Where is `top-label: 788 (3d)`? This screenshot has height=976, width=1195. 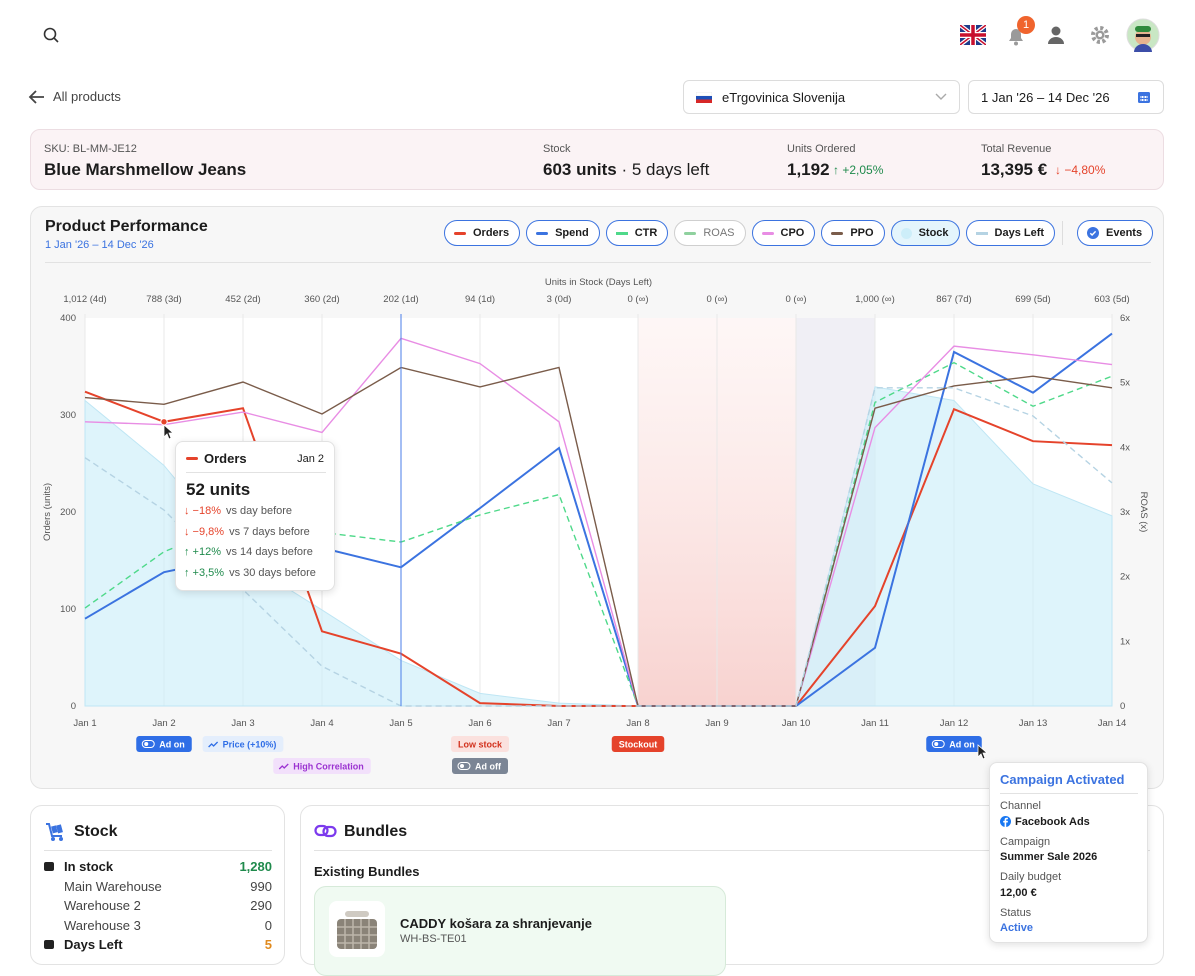
top-label: 788 (3d) is located at coordinates (163, 299).